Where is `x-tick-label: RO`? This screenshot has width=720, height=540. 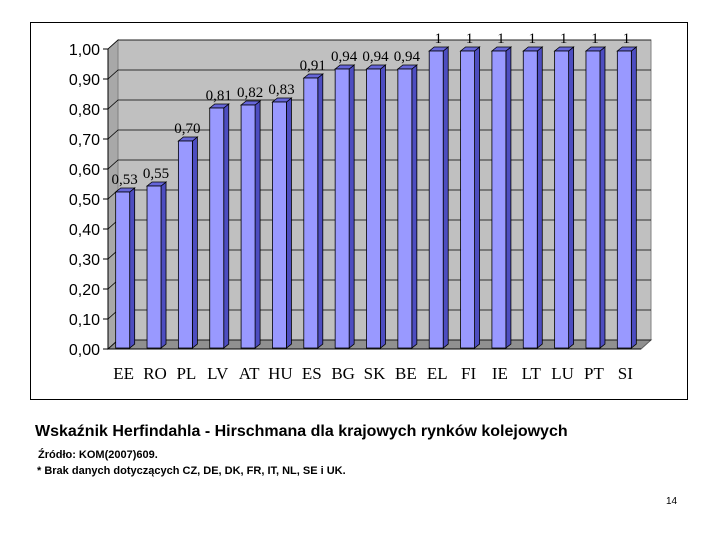 x-tick-label: RO is located at coordinates (155, 373).